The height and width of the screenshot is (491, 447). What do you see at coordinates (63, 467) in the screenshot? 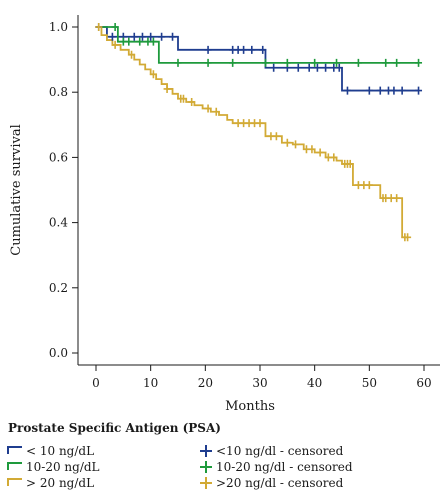
I see `legend-label: 10-20 ng/dL` at bounding box center [63, 467].